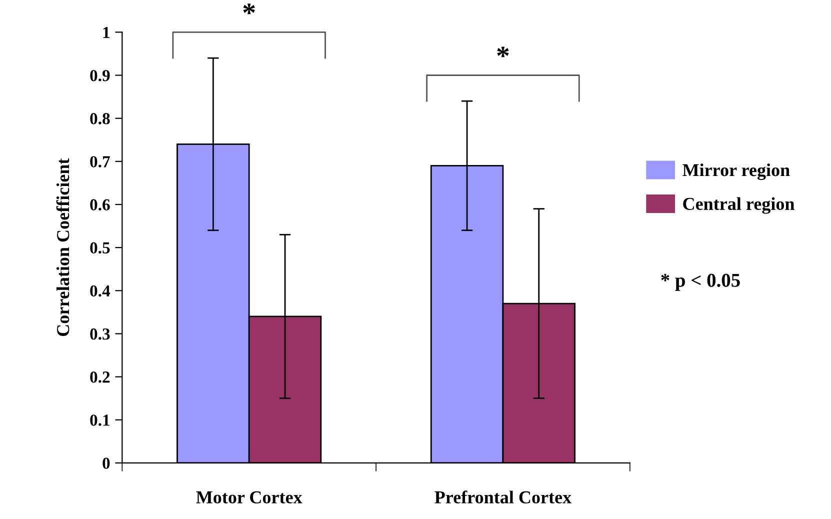 Image resolution: width=831 pixels, height=519 pixels. What do you see at coordinates (100, 76) in the screenshot?
I see `y-tick-label: 0.9` at bounding box center [100, 76].